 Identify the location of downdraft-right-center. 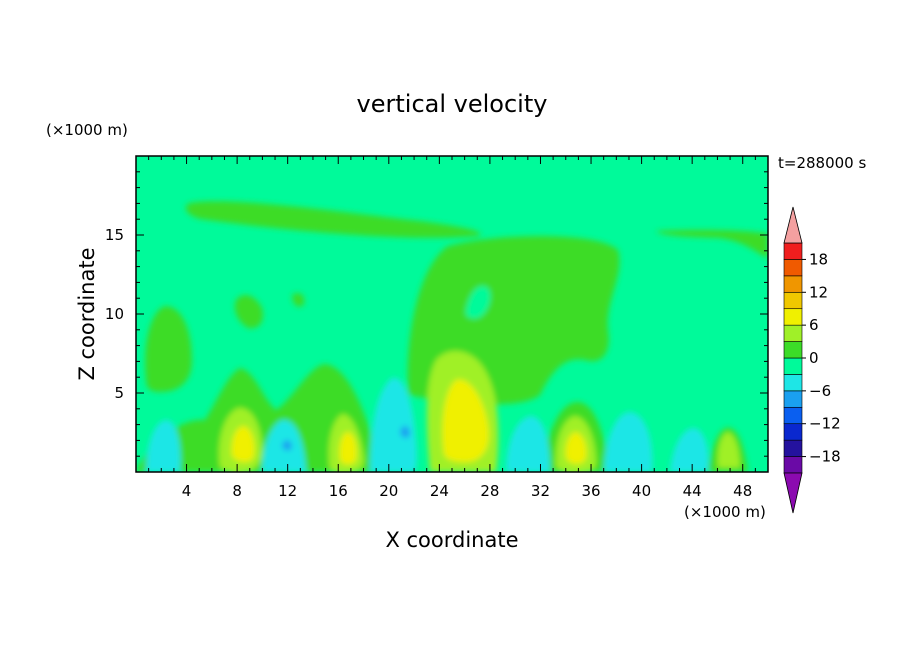
(528, 444).